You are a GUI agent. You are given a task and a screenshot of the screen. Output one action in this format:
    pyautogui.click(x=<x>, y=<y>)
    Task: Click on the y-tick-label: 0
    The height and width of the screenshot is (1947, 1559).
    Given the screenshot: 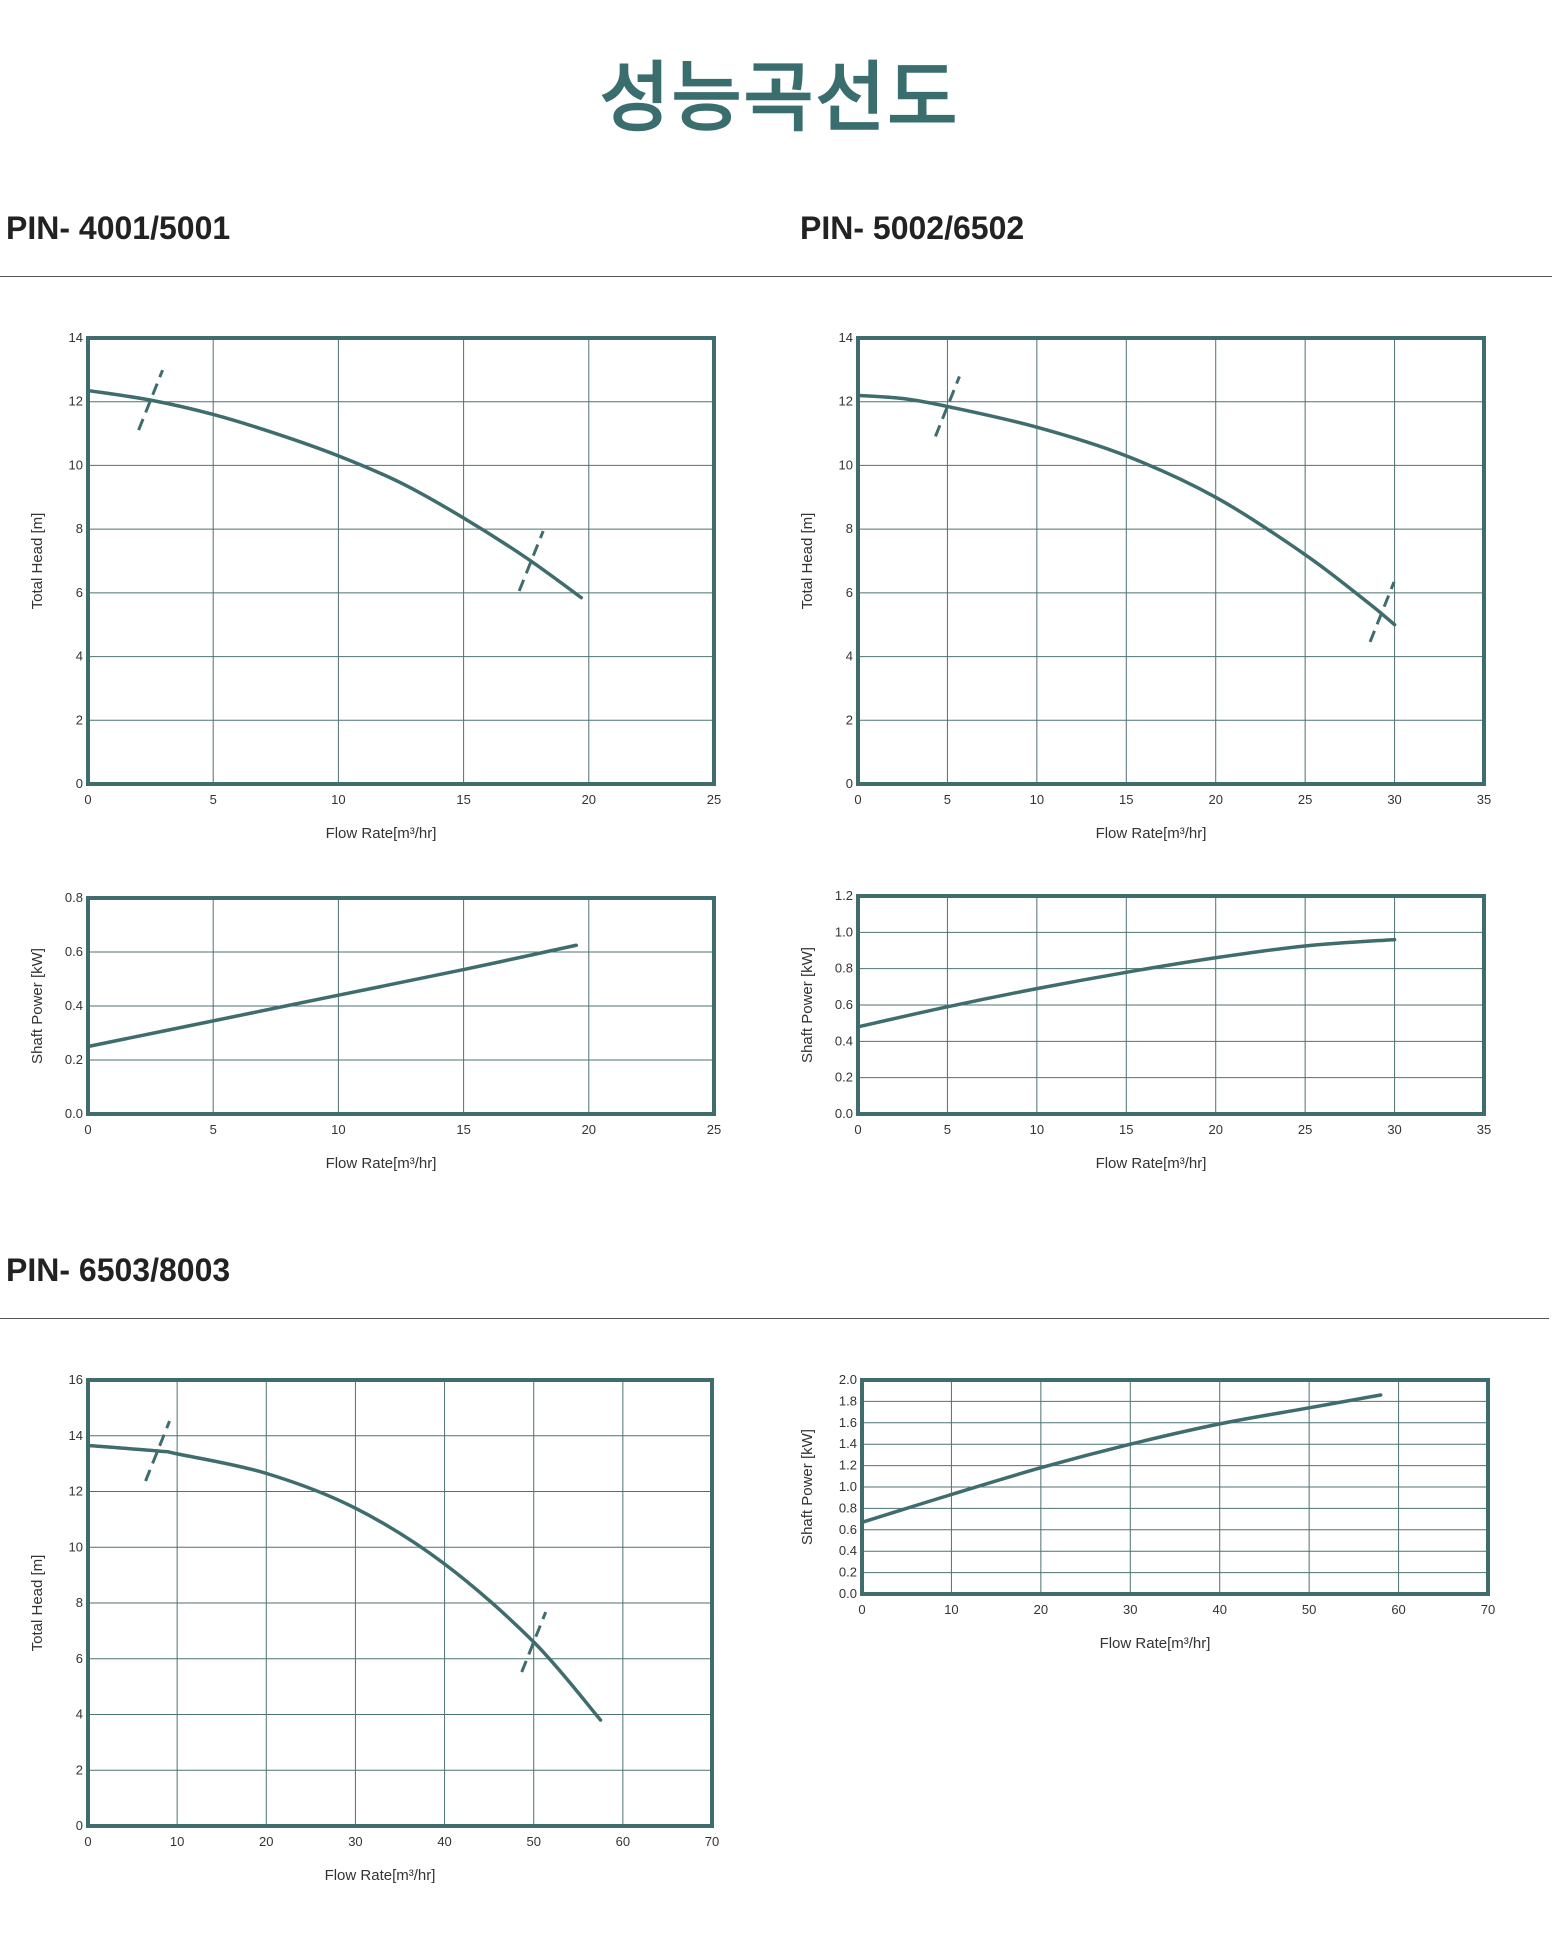 What is the action you would take?
    pyautogui.click(x=849, y=783)
    